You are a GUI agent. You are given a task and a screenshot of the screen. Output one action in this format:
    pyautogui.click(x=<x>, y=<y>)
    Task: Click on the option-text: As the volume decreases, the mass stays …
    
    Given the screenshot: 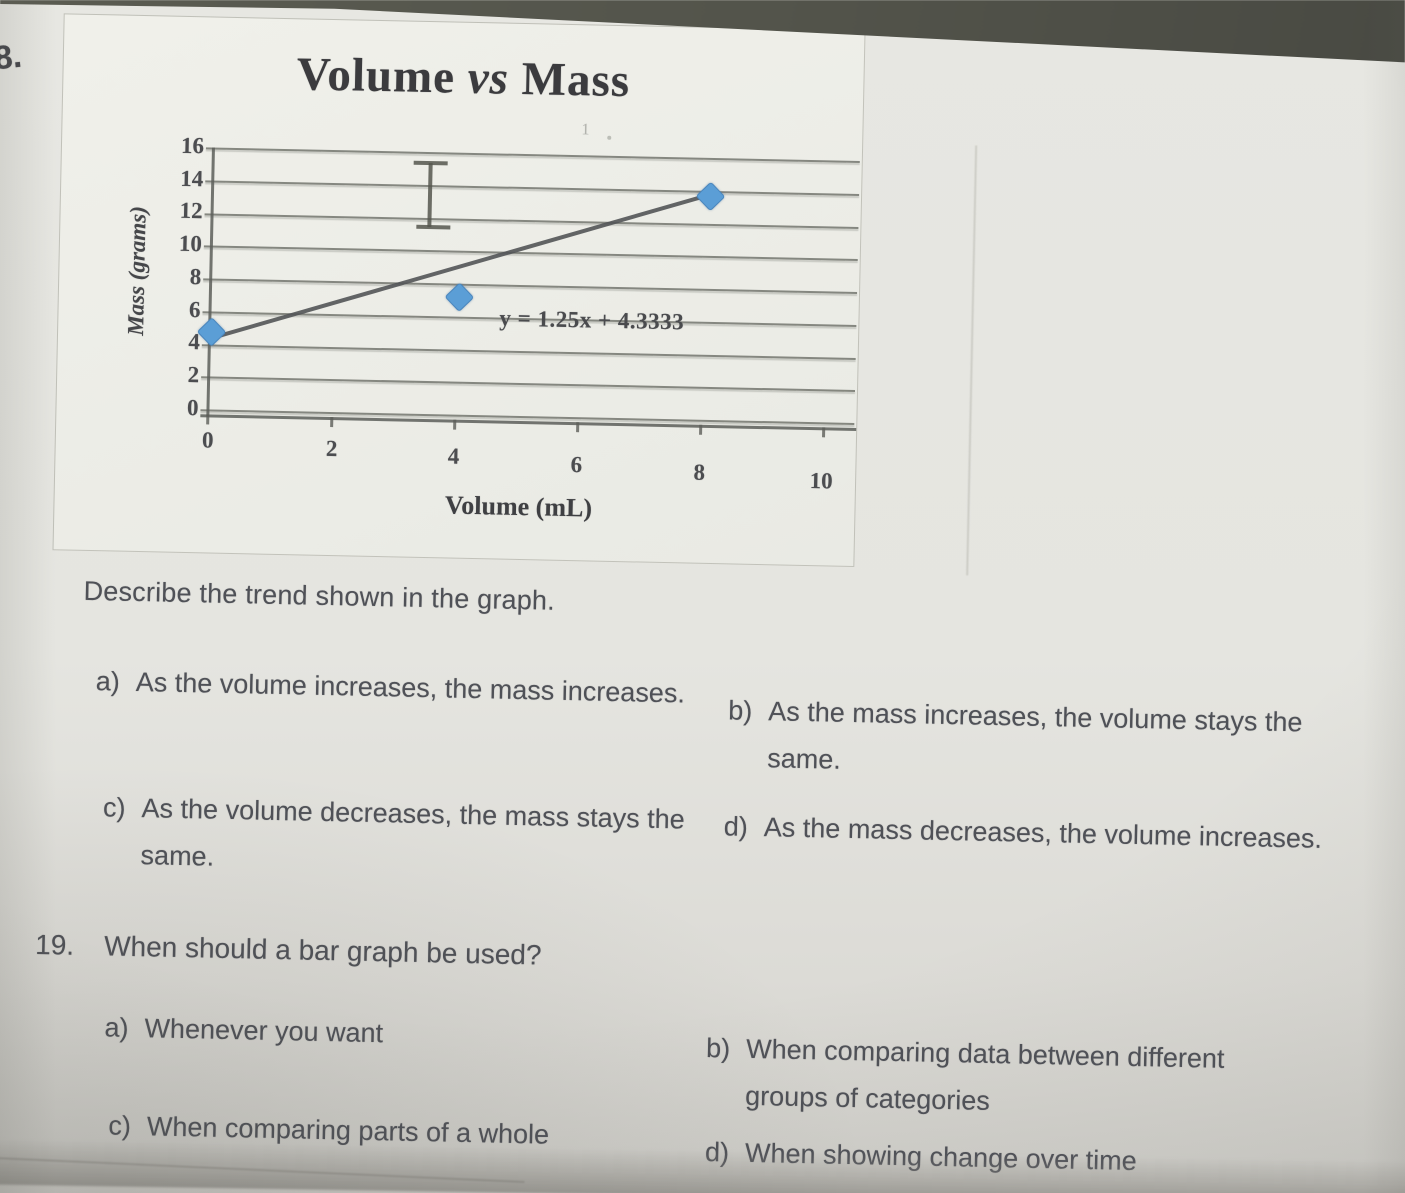 What is the action you would take?
    pyautogui.click(x=413, y=832)
    